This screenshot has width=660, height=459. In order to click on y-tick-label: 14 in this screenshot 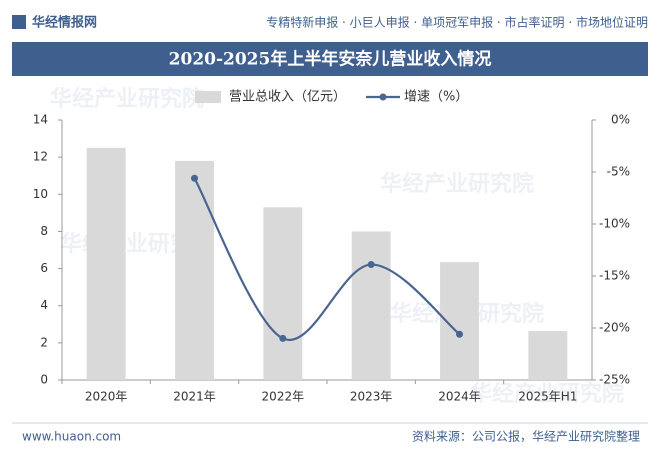, I will do `click(40, 120)`.